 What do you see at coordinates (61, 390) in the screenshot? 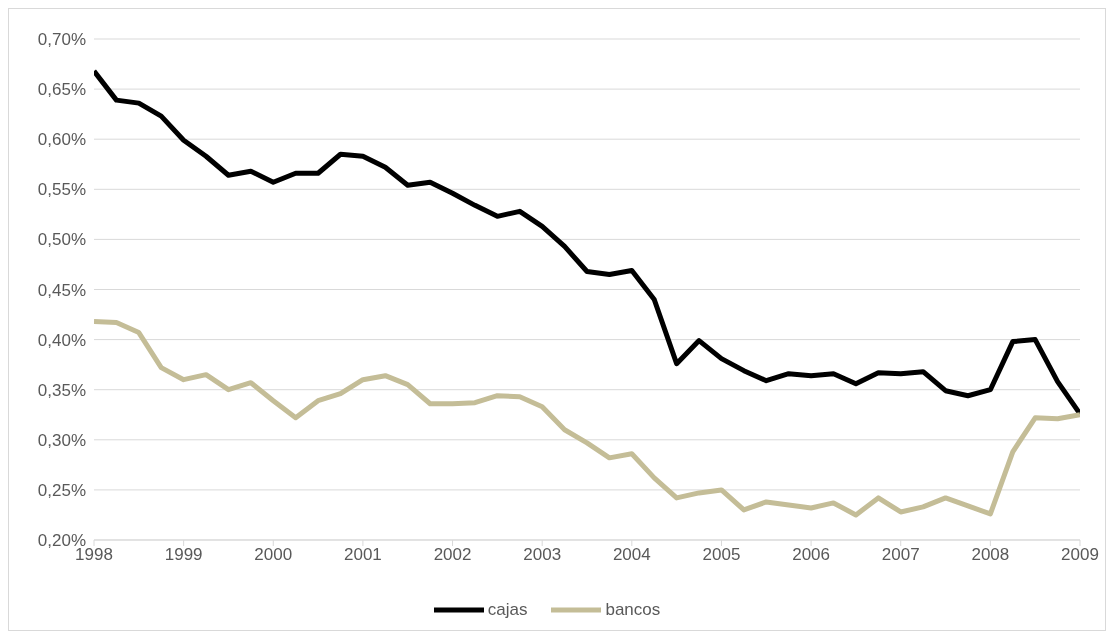
I see `y-tick-label: 0,35%` at bounding box center [61, 390].